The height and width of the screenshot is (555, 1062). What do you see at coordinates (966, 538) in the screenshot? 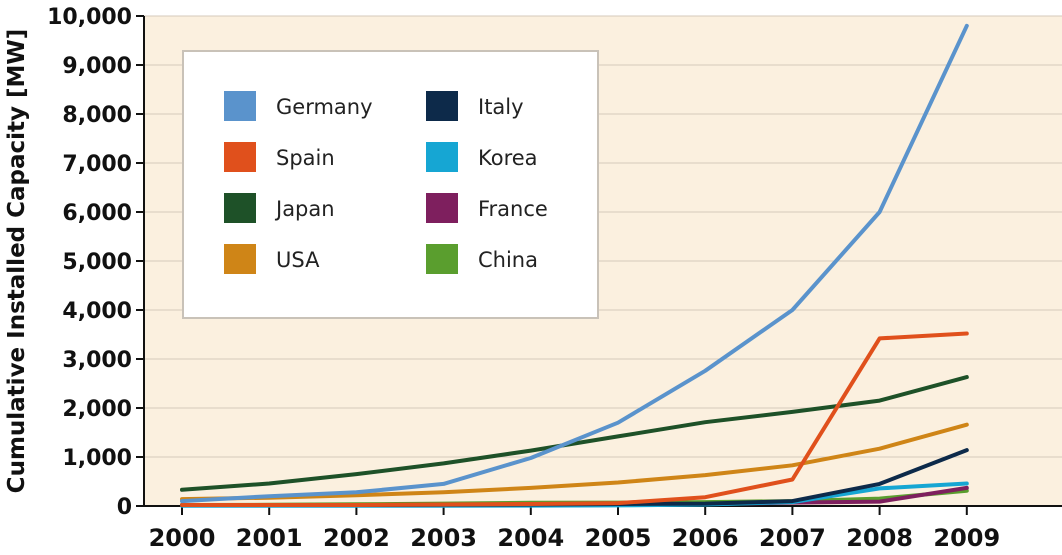
I see `x-tick-label: 2009` at bounding box center [966, 538].